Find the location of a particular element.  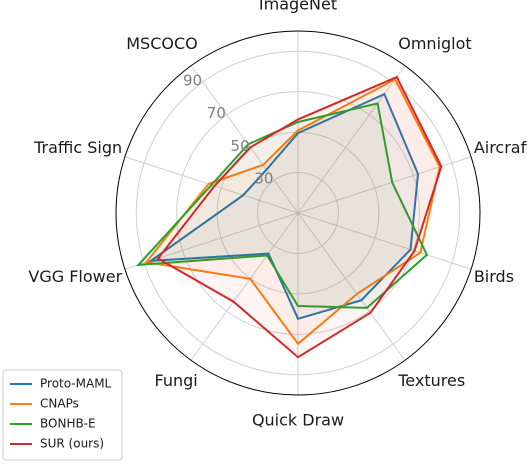

axis-label-omniglot: Omniglot is located at coordinates (434, 43).